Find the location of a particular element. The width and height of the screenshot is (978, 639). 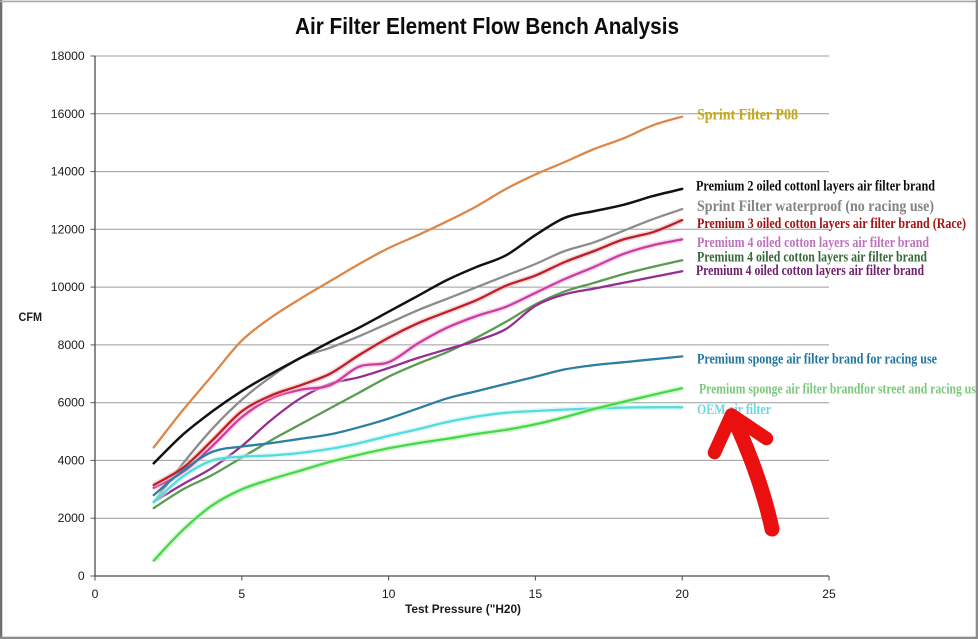

svg-text: 10000 is located at coordinates (68, 287).